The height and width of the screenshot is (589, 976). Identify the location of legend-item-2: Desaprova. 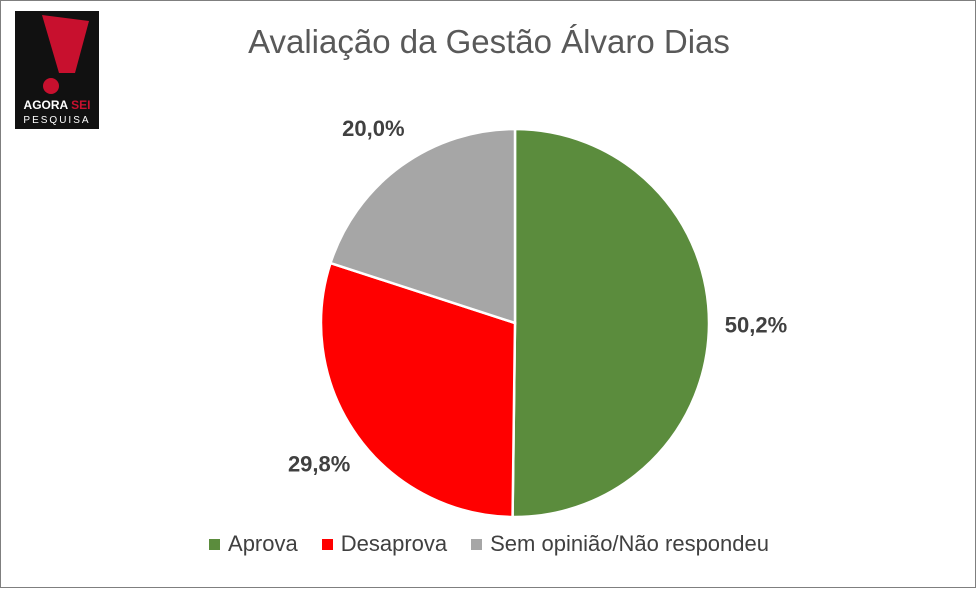
(384, 544).